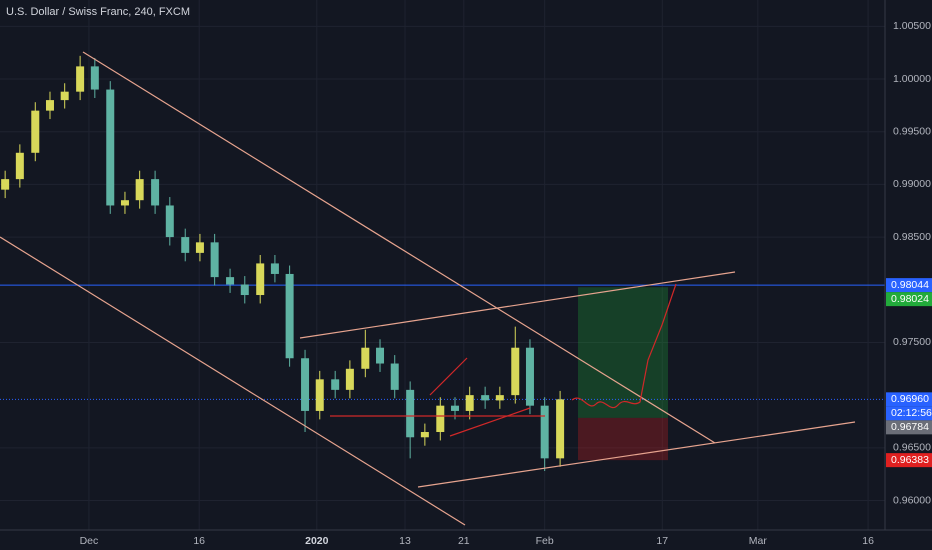  Describe the element at coordinates (912, 500) in the screenshot. I see `y-tick-label: 0.96000` at that location.